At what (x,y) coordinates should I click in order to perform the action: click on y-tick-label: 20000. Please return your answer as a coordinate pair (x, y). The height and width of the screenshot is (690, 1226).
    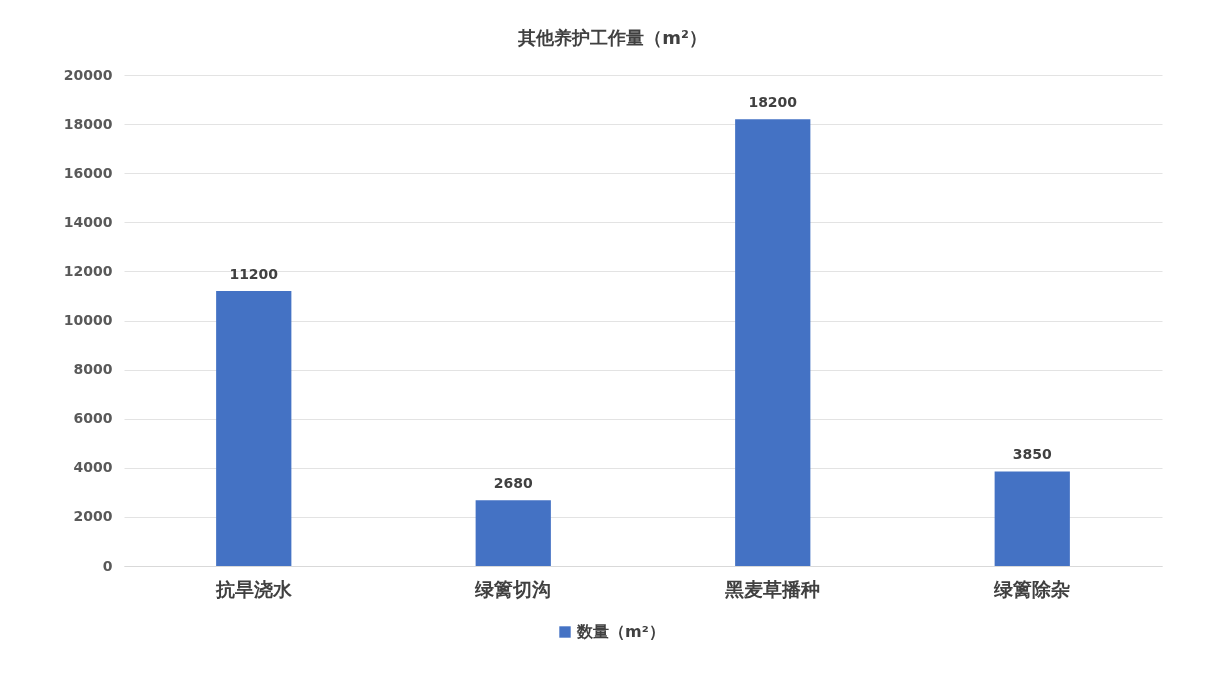
    Looking at the image, I should click on (88, 74).